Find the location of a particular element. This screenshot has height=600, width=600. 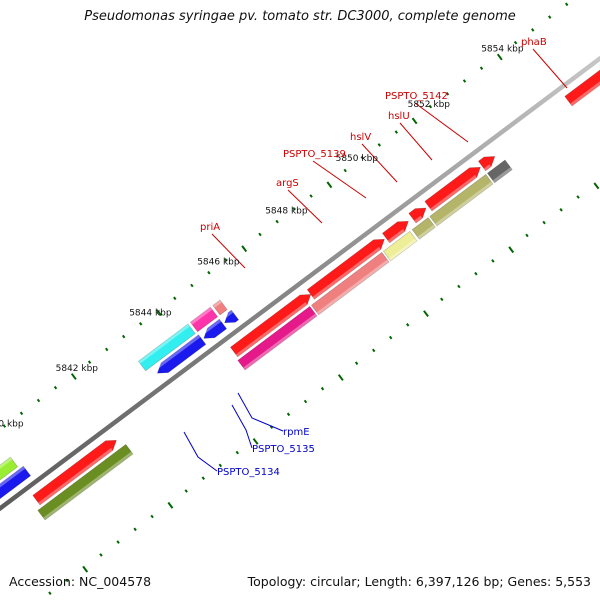

scale-label: 5846 kbp is located at coordinates (218, 263).